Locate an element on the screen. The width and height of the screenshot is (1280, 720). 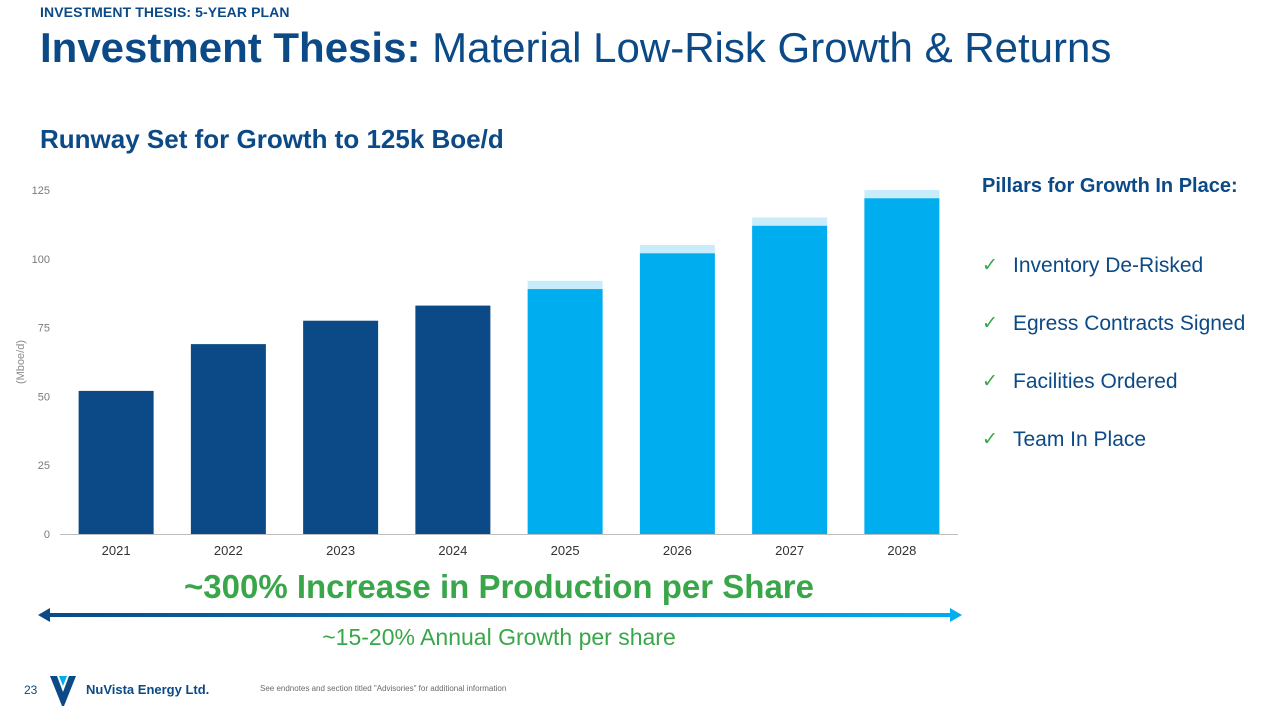
bar-2022 is located at coordinates (228, 439).